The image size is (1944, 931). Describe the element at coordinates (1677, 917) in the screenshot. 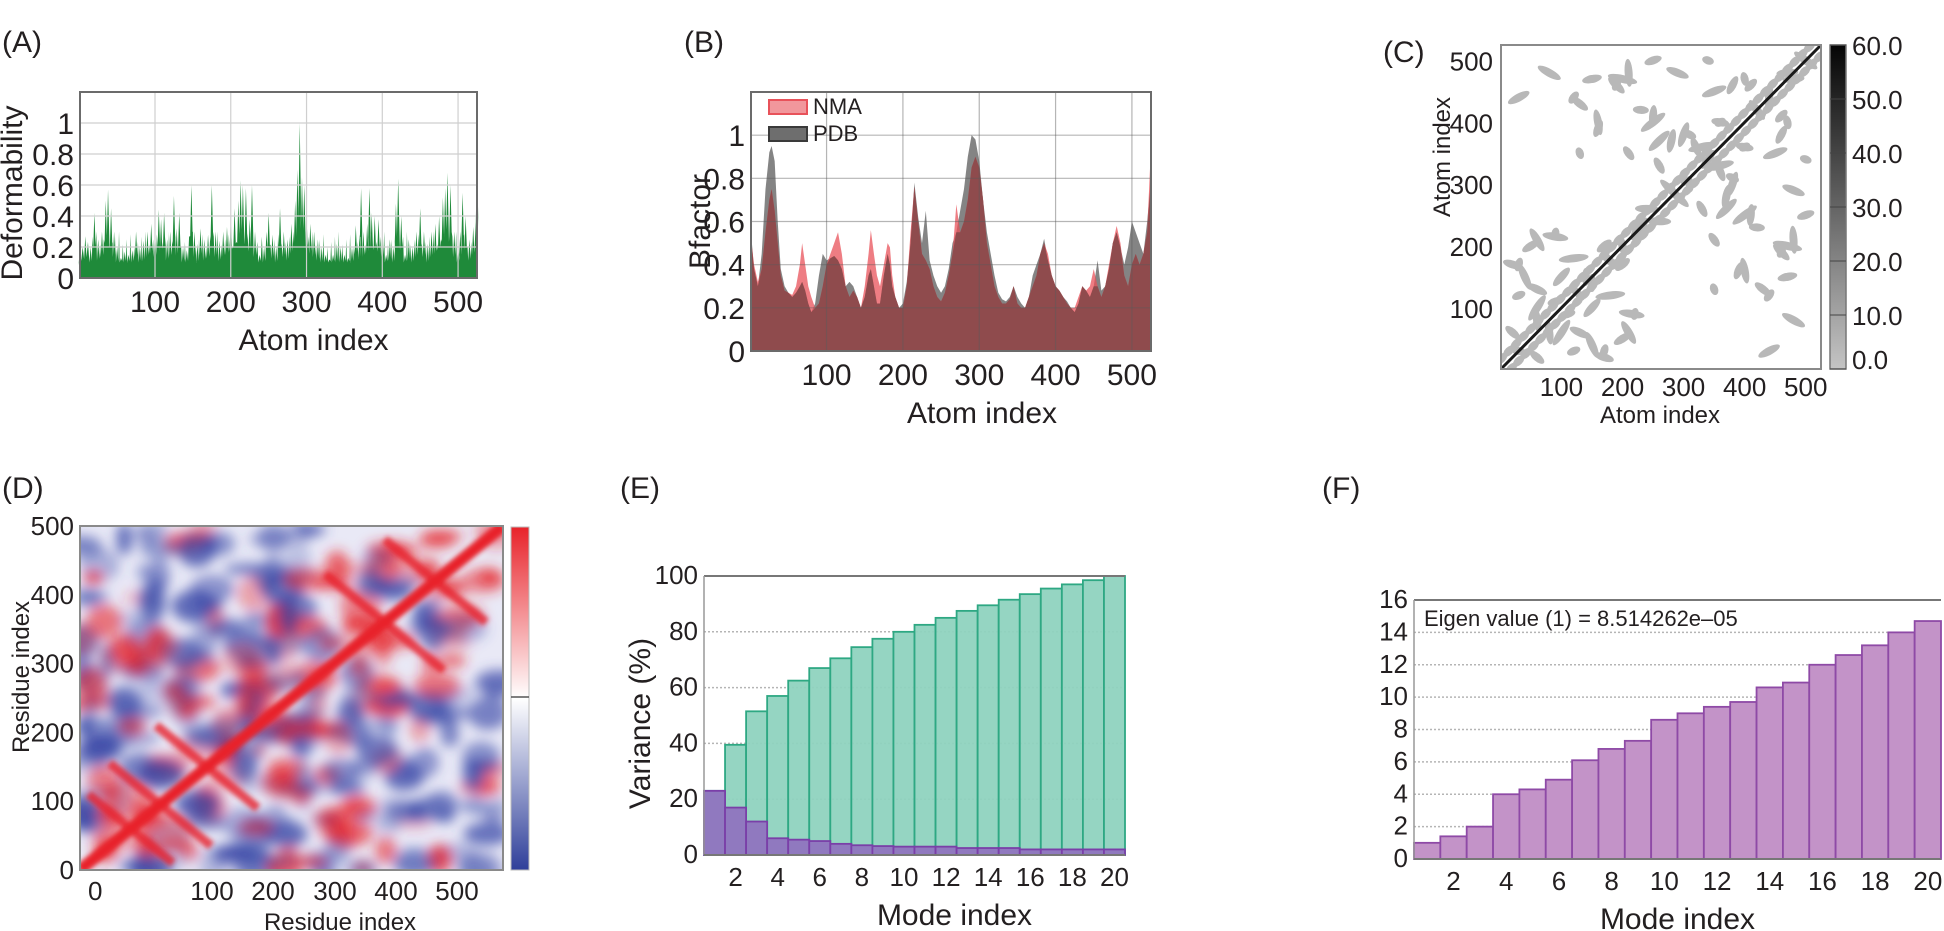

I see `x-axis-title: Mode index` at that location.